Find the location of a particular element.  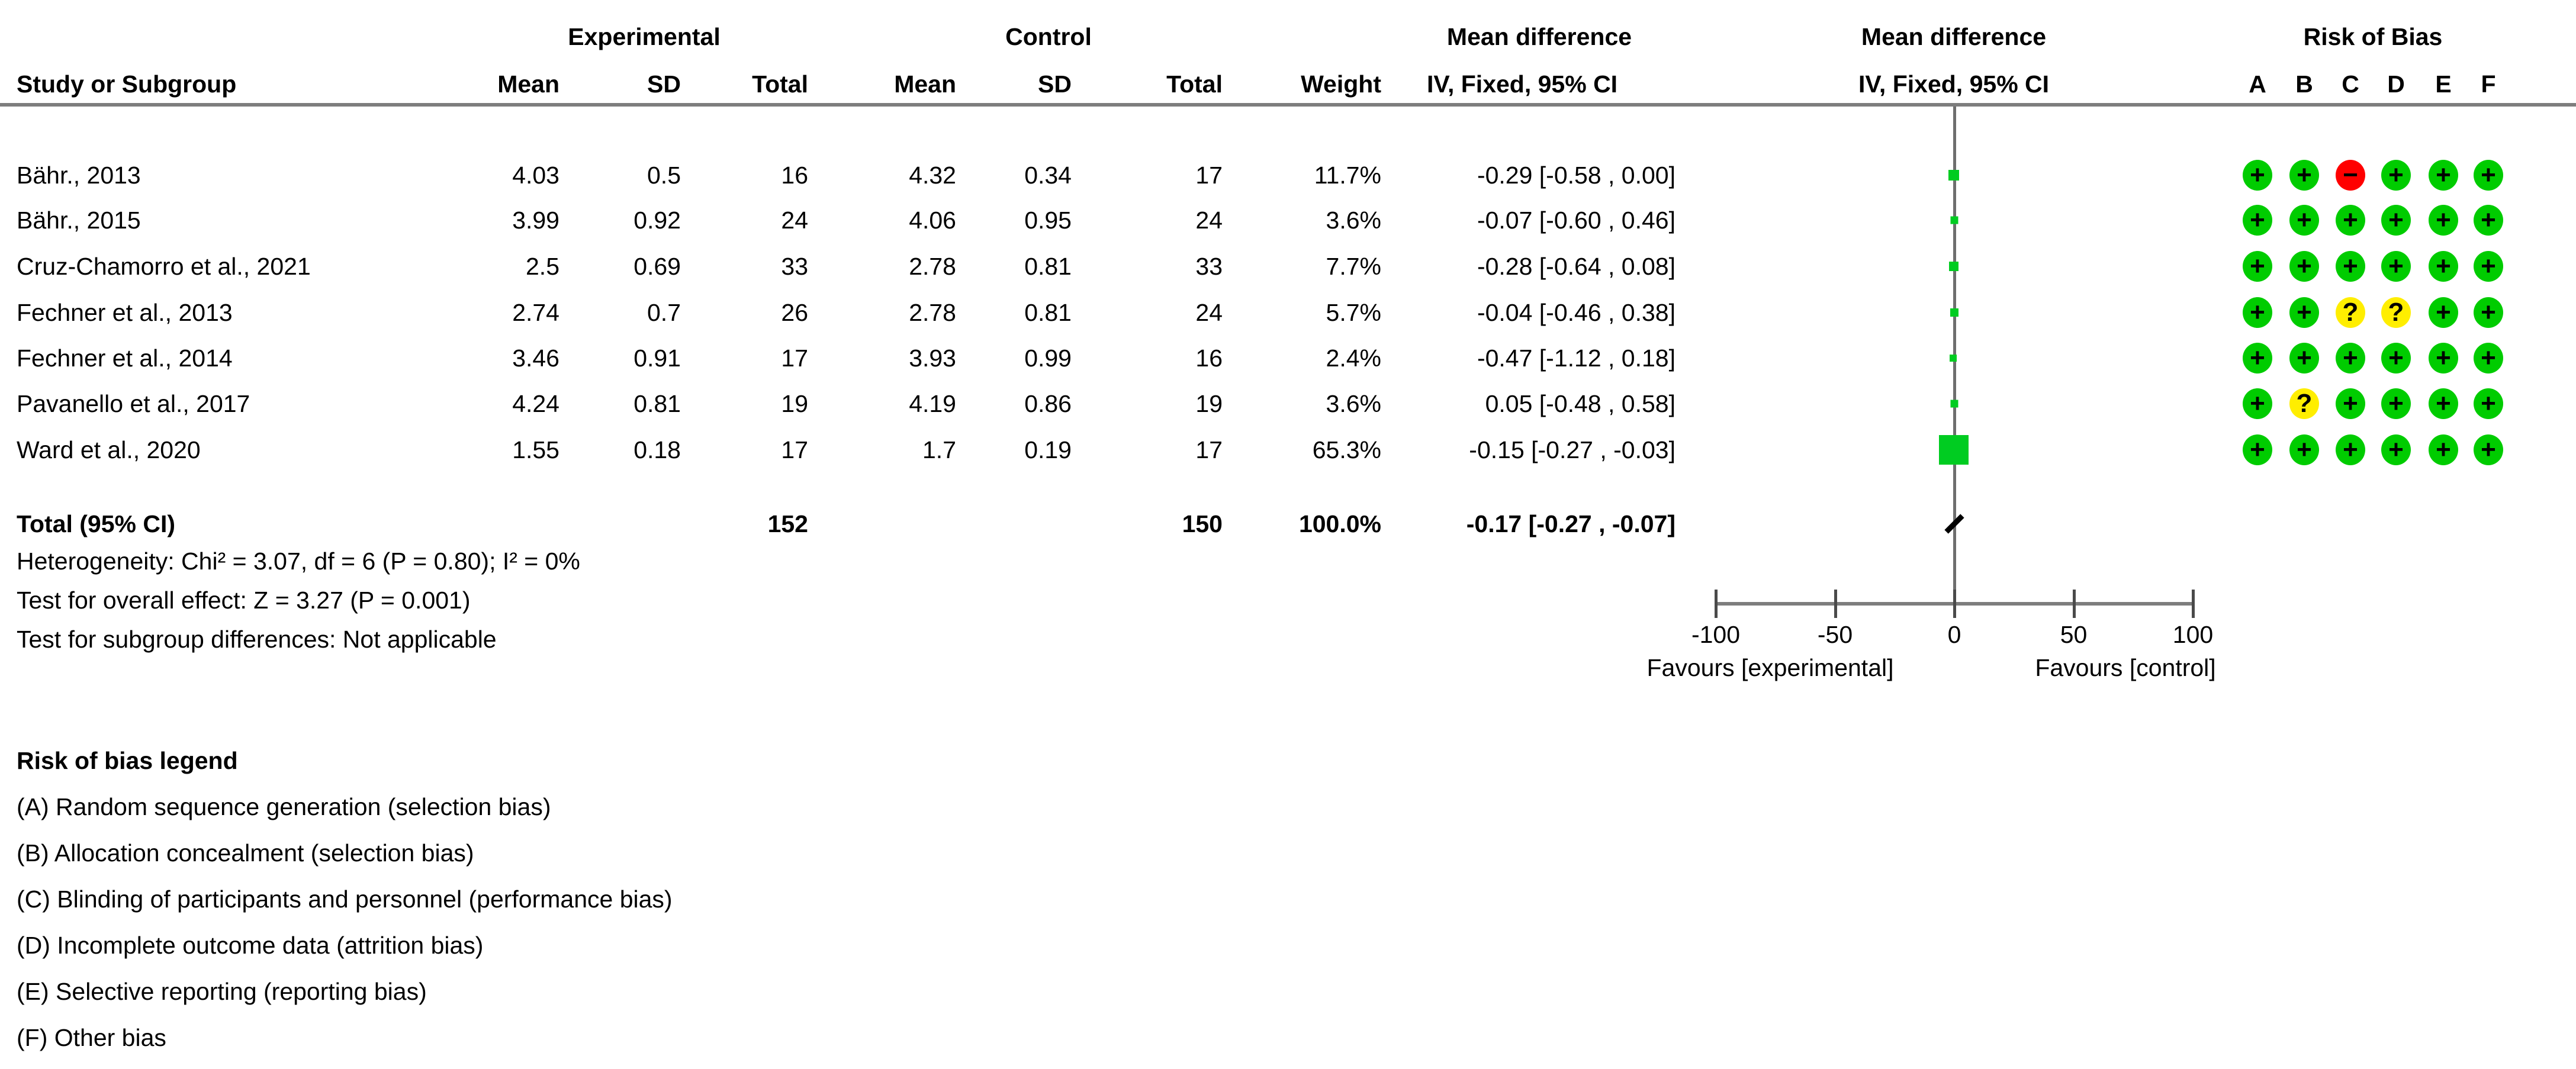

study-name: Ward et al., 2020 is located at coordinates (109, 449).